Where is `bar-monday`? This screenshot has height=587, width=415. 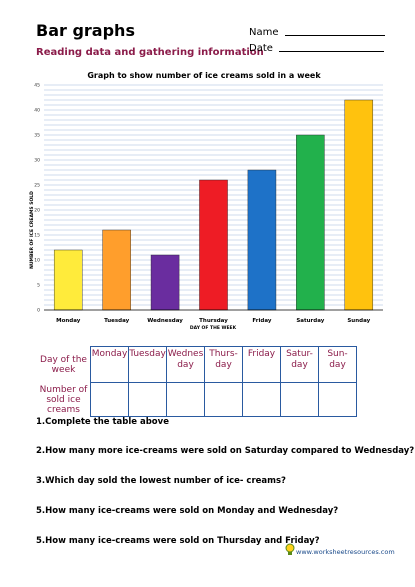 bar-monday is located at coordinates (68, 280).